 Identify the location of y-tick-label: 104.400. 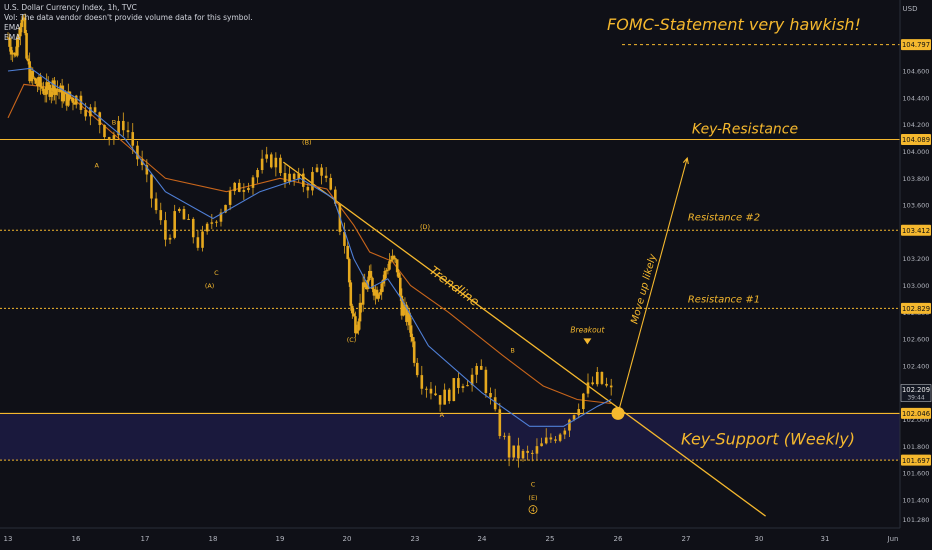
(916, 98).